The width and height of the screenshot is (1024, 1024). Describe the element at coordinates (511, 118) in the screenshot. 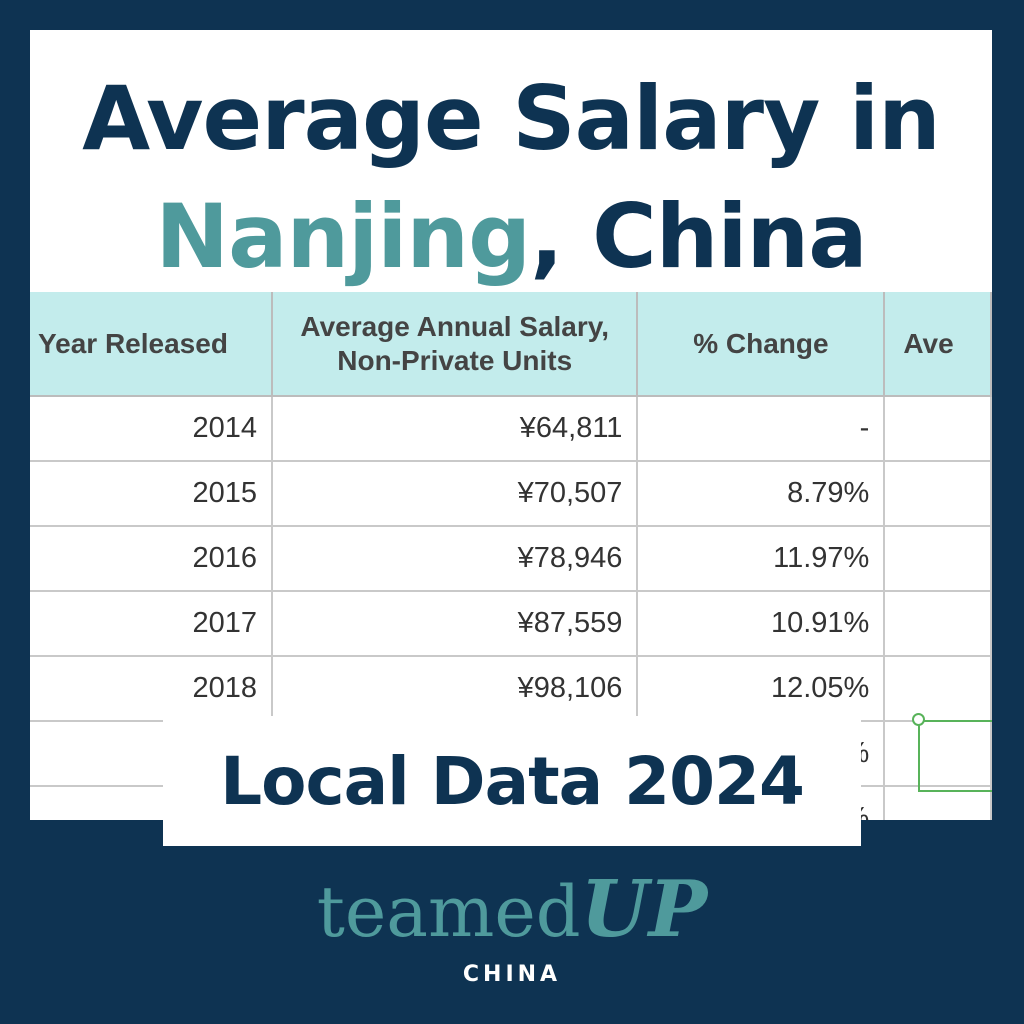

I see `title-line-1: Average Salary in` at that location.